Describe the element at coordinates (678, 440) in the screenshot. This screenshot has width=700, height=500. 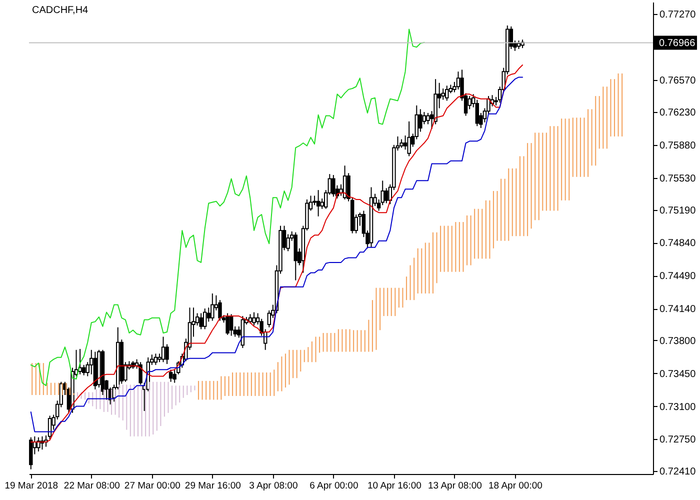
I see `y-tick-label: 0.72750` at that location.